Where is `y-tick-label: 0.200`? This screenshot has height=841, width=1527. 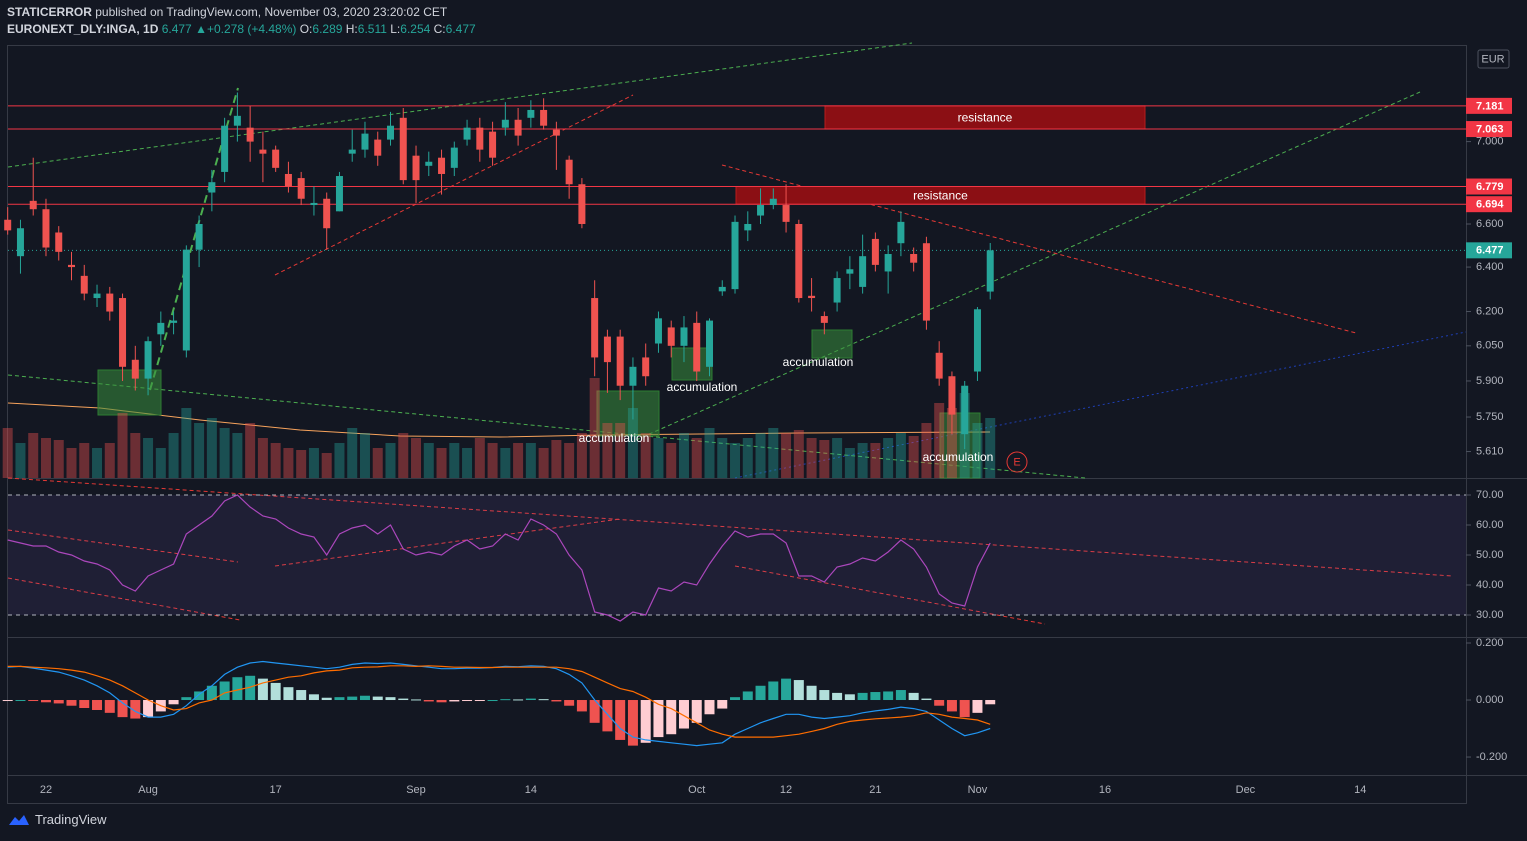 y-tick-label: 0.200 is located at coordinates (1490, 643).